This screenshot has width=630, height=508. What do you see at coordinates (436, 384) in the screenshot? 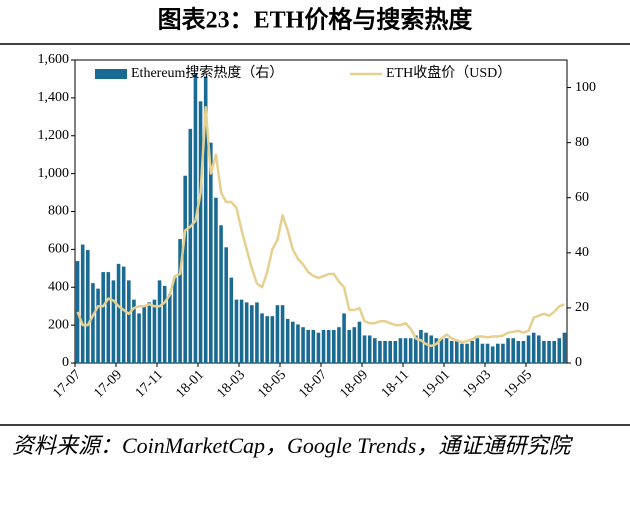
I see `x-tick-label: 19-01` at bounding box center [436, 384].